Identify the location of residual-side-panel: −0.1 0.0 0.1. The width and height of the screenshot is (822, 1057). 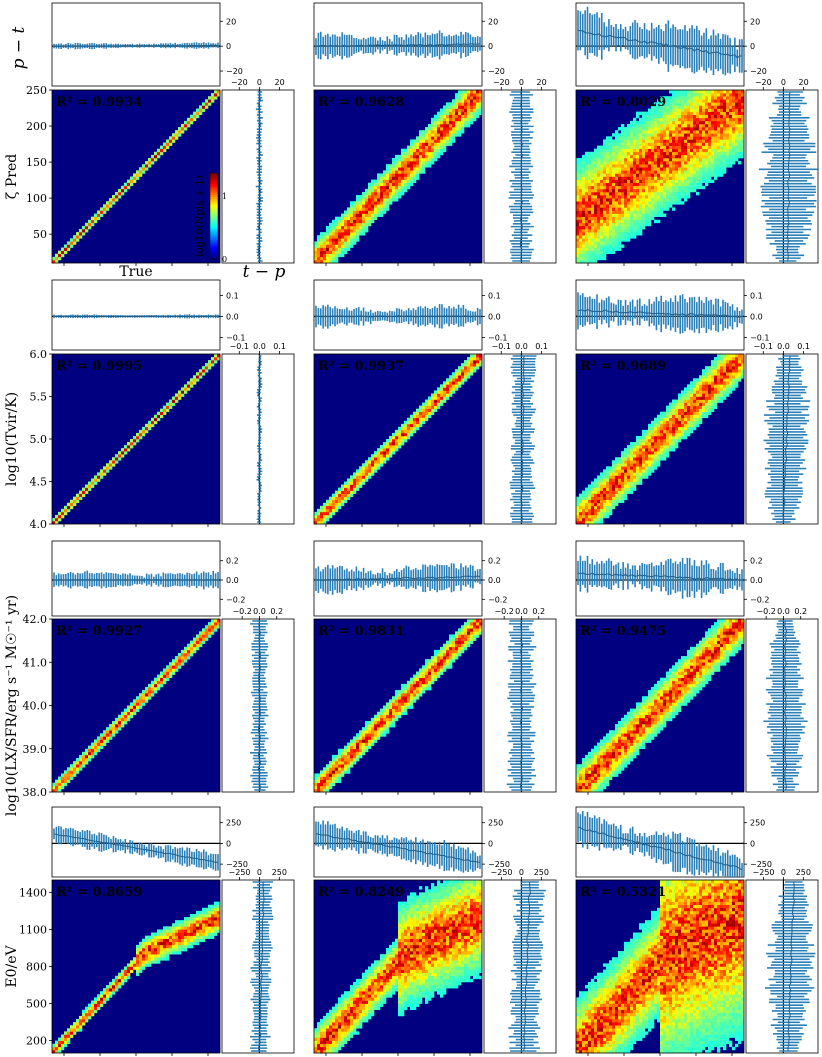
(520, 433).